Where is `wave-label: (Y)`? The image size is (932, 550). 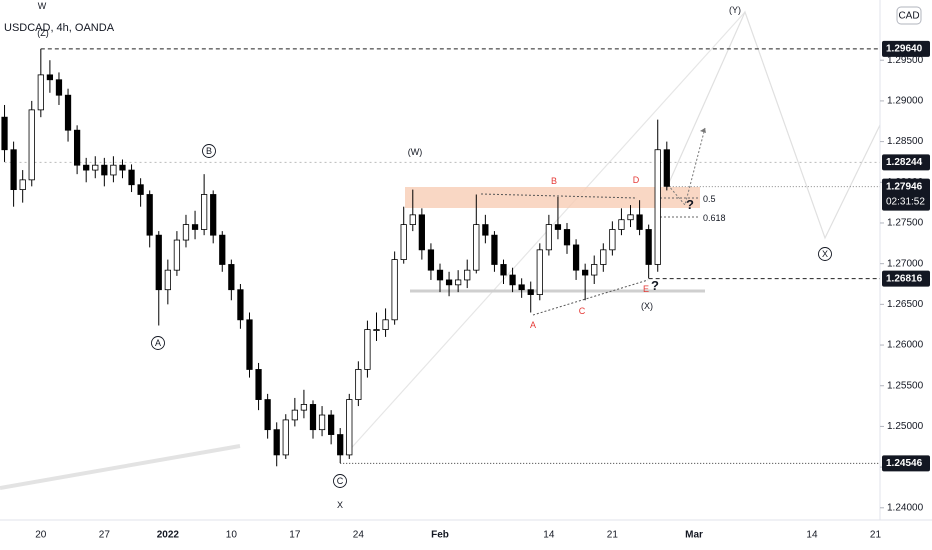
wave-label: (Y) is located at coordinates (735, 10).